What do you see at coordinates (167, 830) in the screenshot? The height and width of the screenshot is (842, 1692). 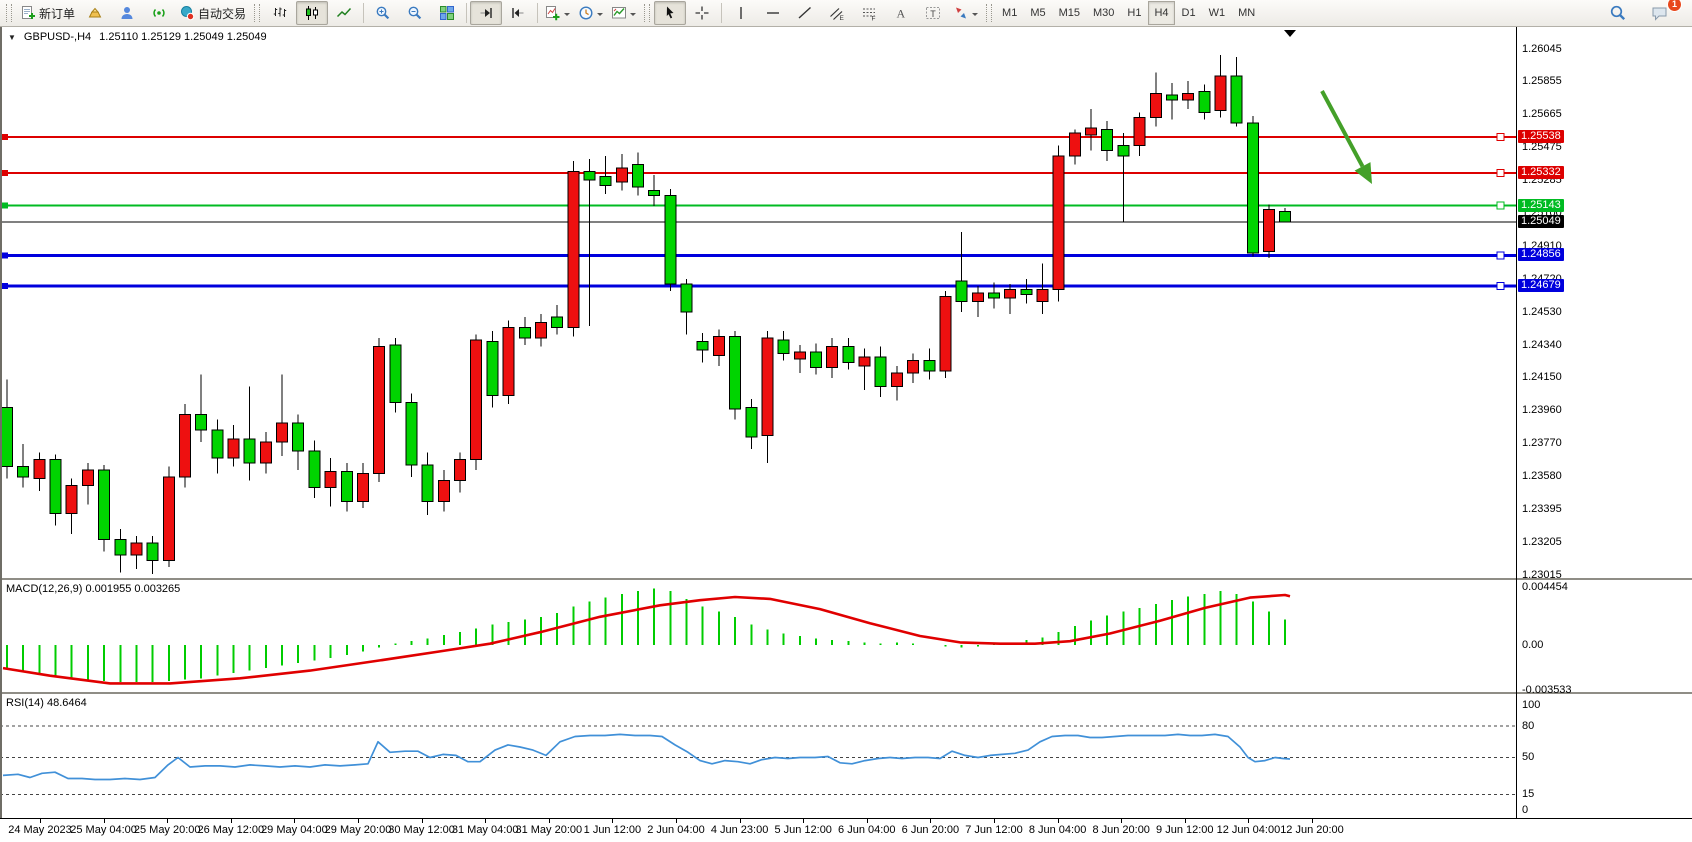 I see `time-tick-label: 25 May 20:00` at bounding box center [167, 830].